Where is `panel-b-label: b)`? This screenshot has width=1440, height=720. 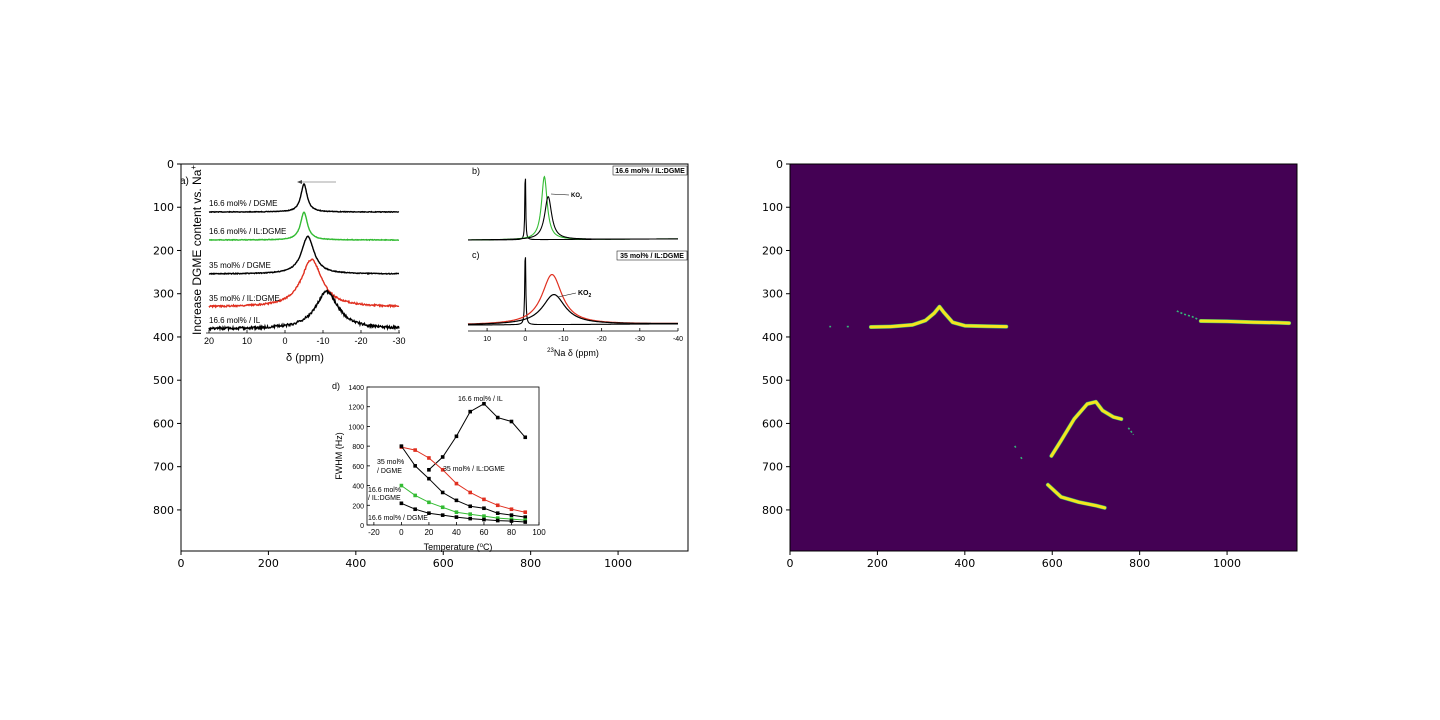 panel-b-label: b) is located at coordinates (476, 171).